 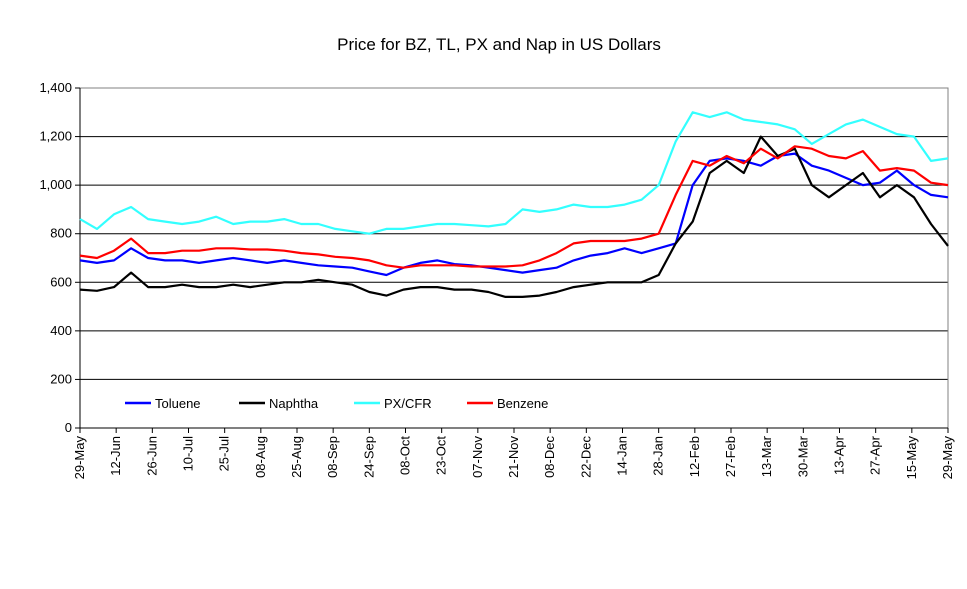 What do you see at coordinates (802, 456) in the screenshot?
I see `x-tick-label: 30-Mar` at bounding box center [802, 456].